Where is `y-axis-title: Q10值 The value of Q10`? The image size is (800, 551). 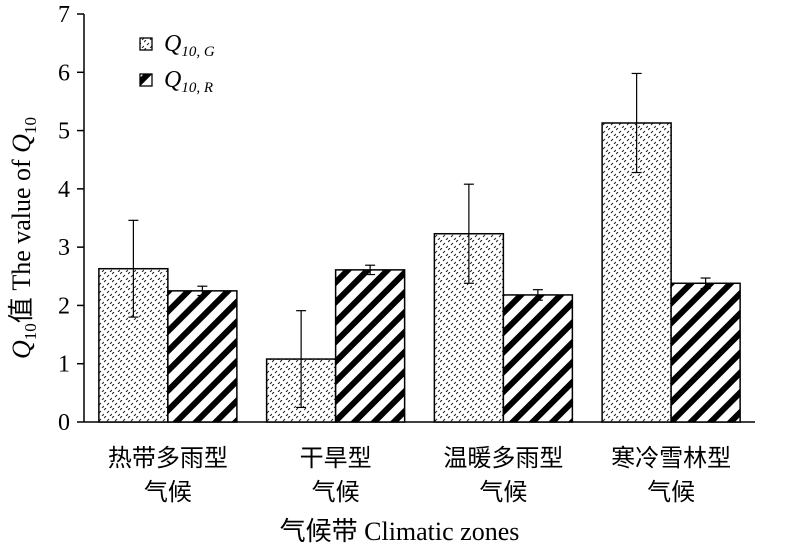
y-axis-title: Q10值 The value of Q10 is located at coordinates (23, 238).